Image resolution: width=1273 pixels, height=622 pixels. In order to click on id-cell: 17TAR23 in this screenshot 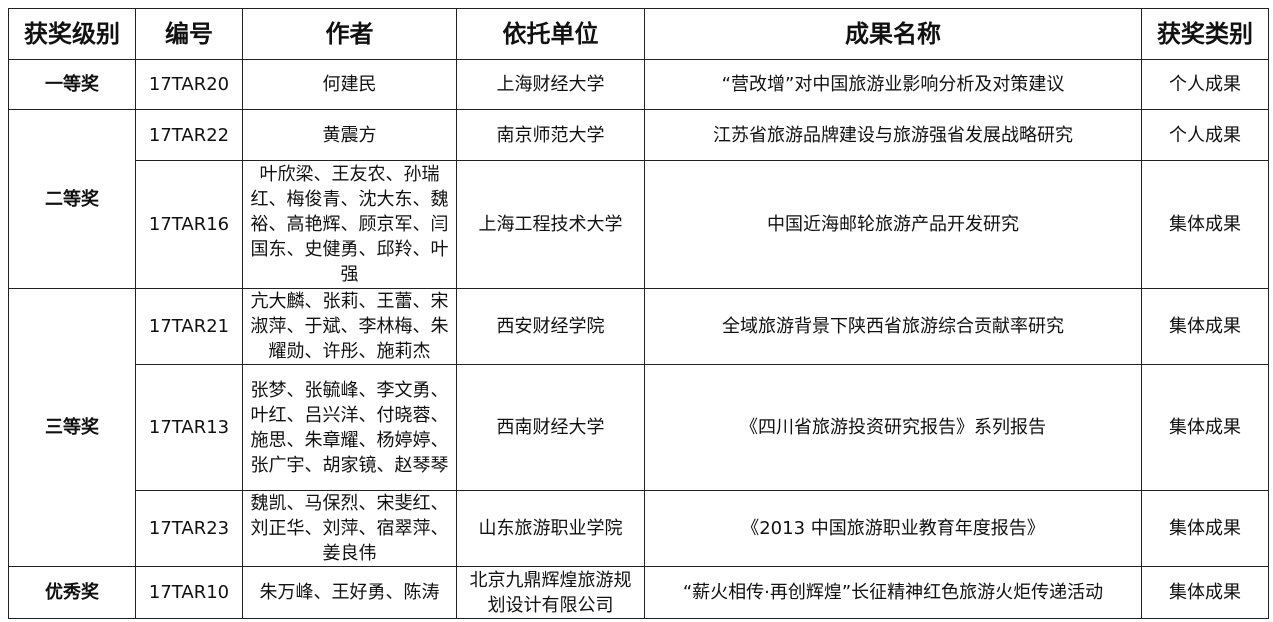, I will do `click(189, 528)`.